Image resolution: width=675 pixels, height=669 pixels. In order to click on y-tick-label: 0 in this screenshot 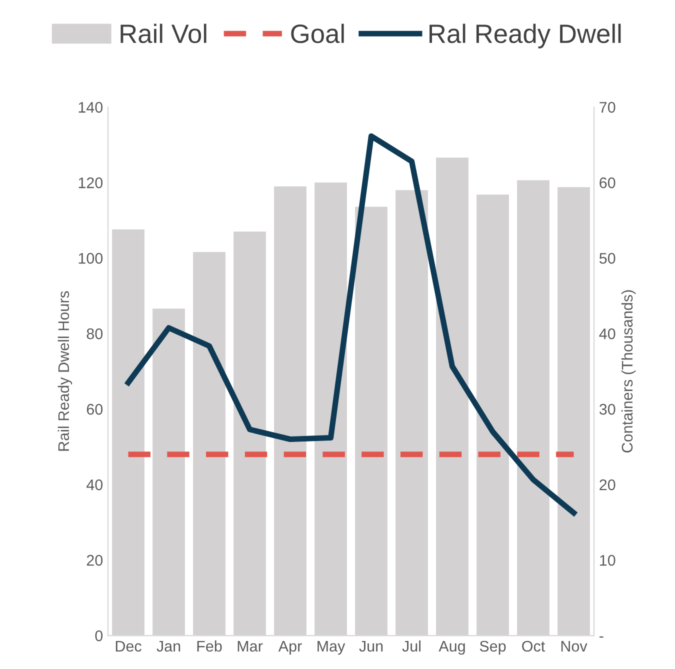, I will do `click(99, 636)`.